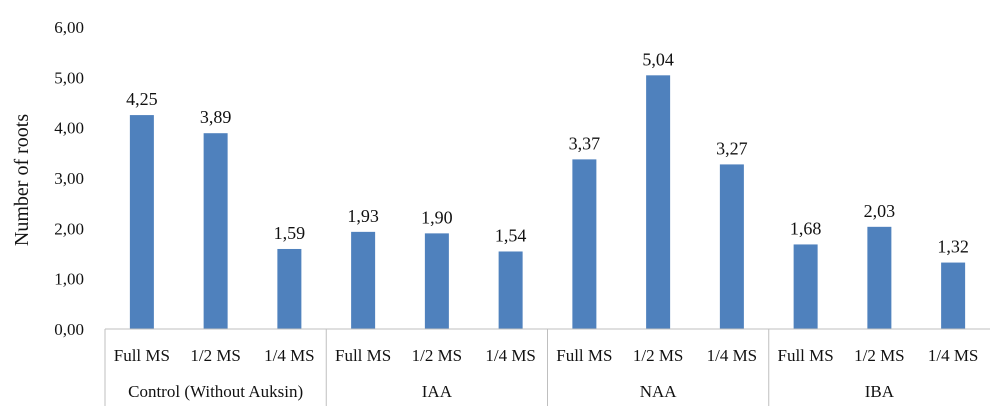 This screenshot has width=995, height=406. I want to click on data-label: 3,89, so click(216, 117).